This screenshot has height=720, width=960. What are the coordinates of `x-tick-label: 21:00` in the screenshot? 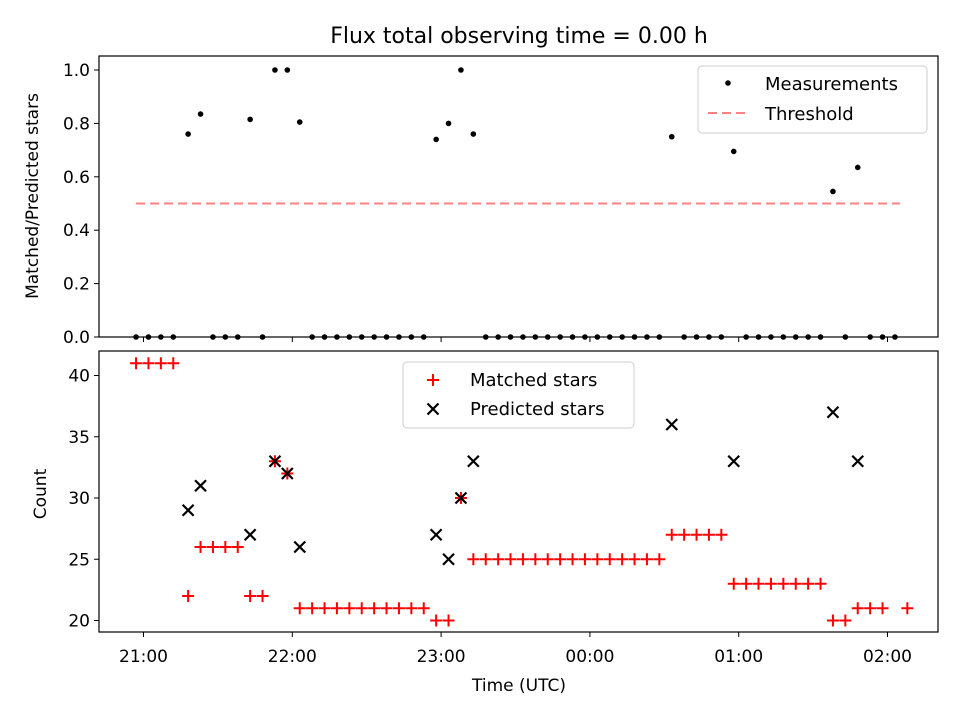 It's located at (143, 657).